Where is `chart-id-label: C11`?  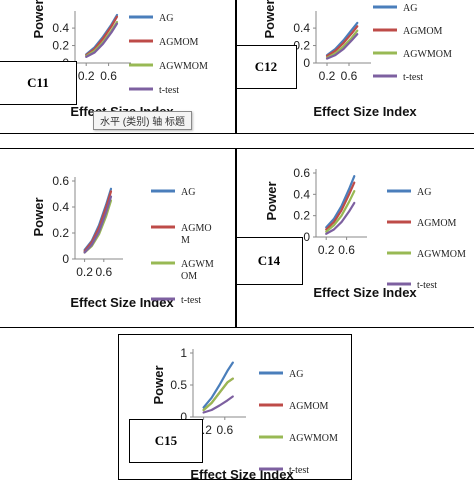
chart-id-label: C11 is located at coordinates (38, 83).